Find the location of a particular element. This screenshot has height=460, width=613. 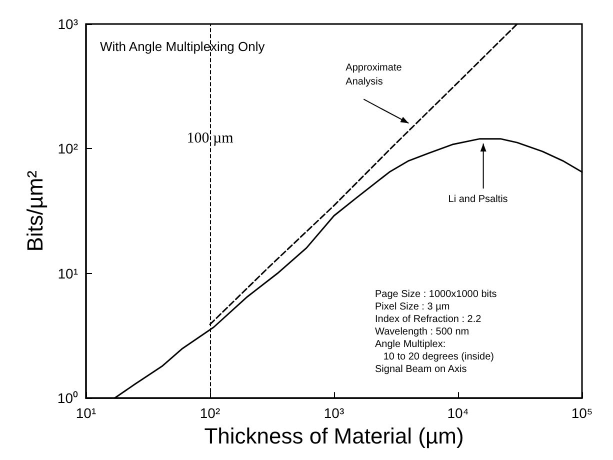

annotation: Li and Psaltis is located at coordinates (478, 200).